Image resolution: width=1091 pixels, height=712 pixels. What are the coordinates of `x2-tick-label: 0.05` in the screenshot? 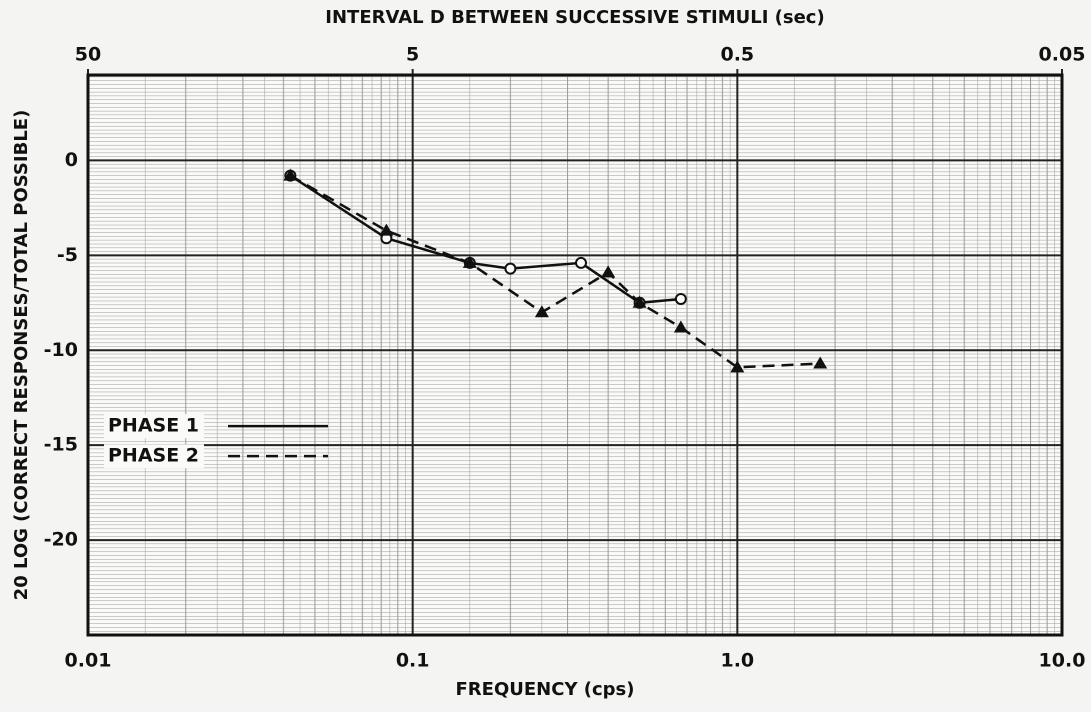 It's located at (1062, 55).